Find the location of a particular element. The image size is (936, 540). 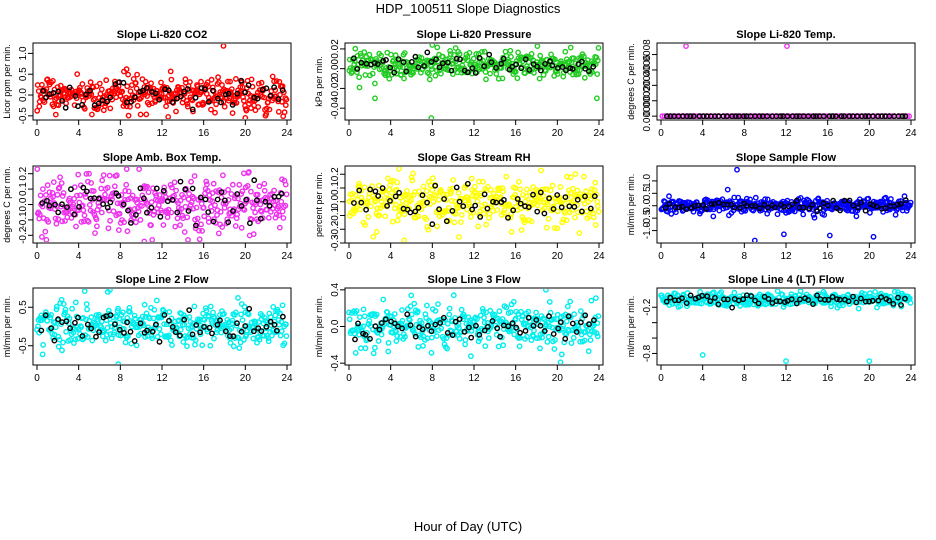

y-tick-label: 0.0 is located at coordinates (23, 204).